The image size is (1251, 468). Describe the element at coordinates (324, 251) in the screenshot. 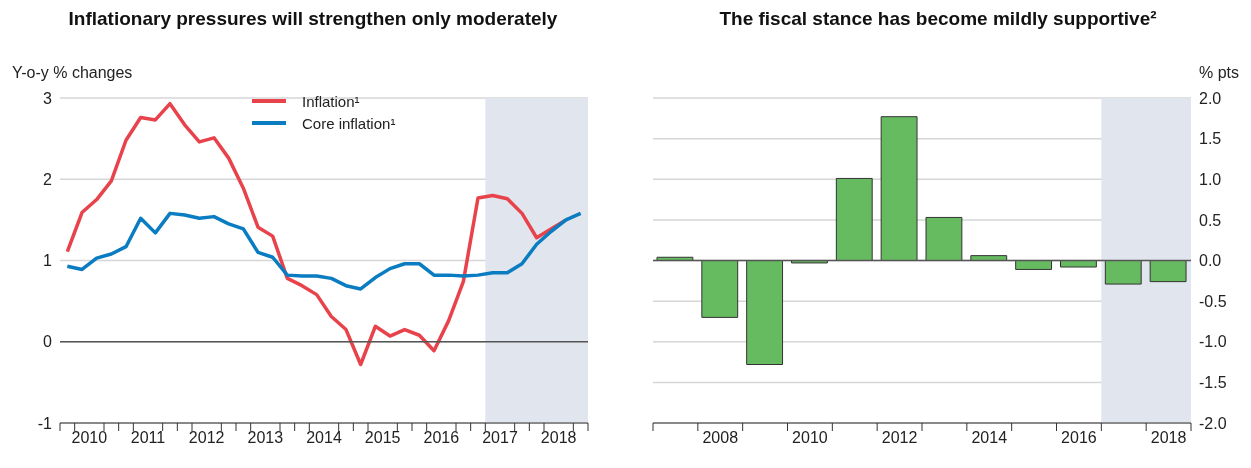

I see `line-series` at that location.